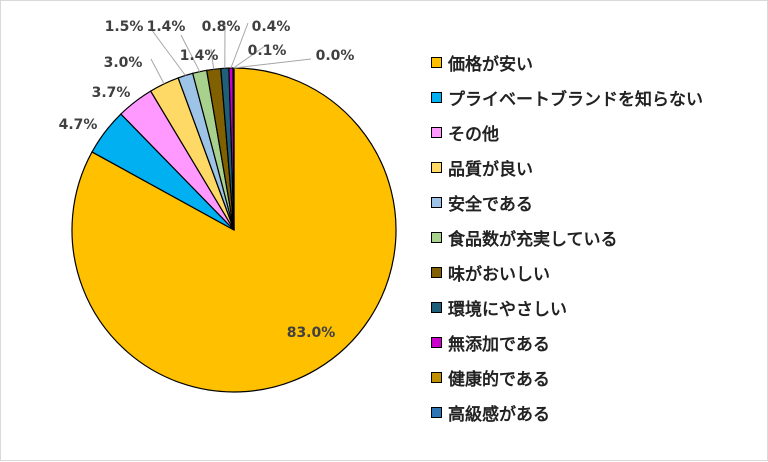  What do you see at coordinates (499, 272) in the screenshot?
I see `legend-label: 味がおいしい` at bounding box center [499, 272].